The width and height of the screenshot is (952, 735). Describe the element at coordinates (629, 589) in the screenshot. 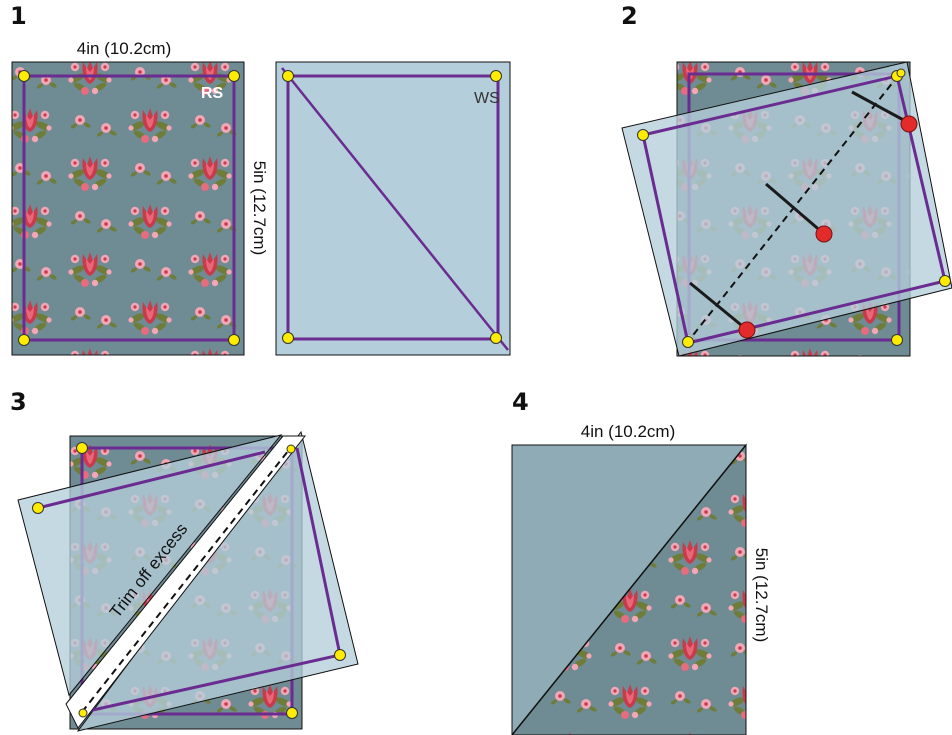

I see `half-square-triangle-block` at that location.